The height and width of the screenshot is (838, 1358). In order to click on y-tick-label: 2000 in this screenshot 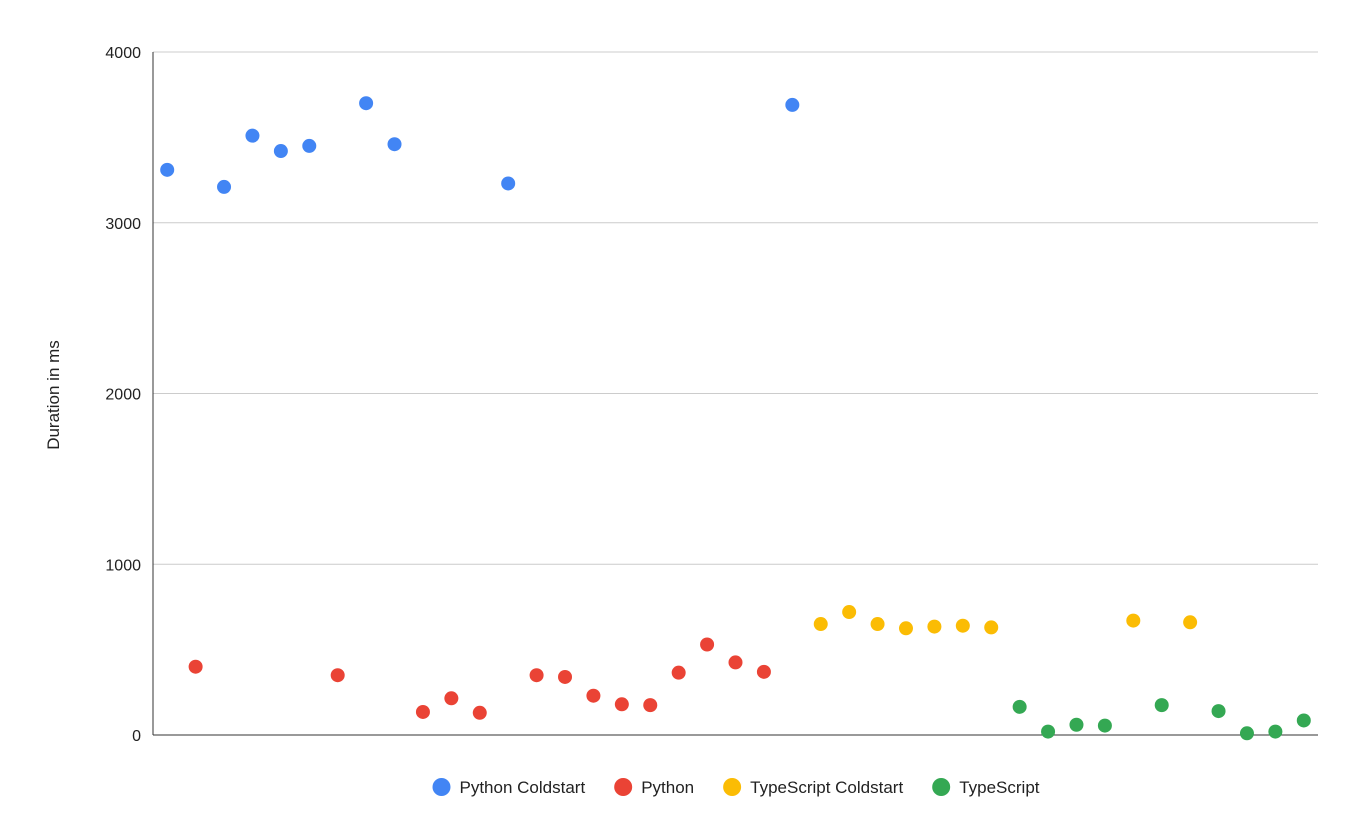, I will do `click(123, 395)`.